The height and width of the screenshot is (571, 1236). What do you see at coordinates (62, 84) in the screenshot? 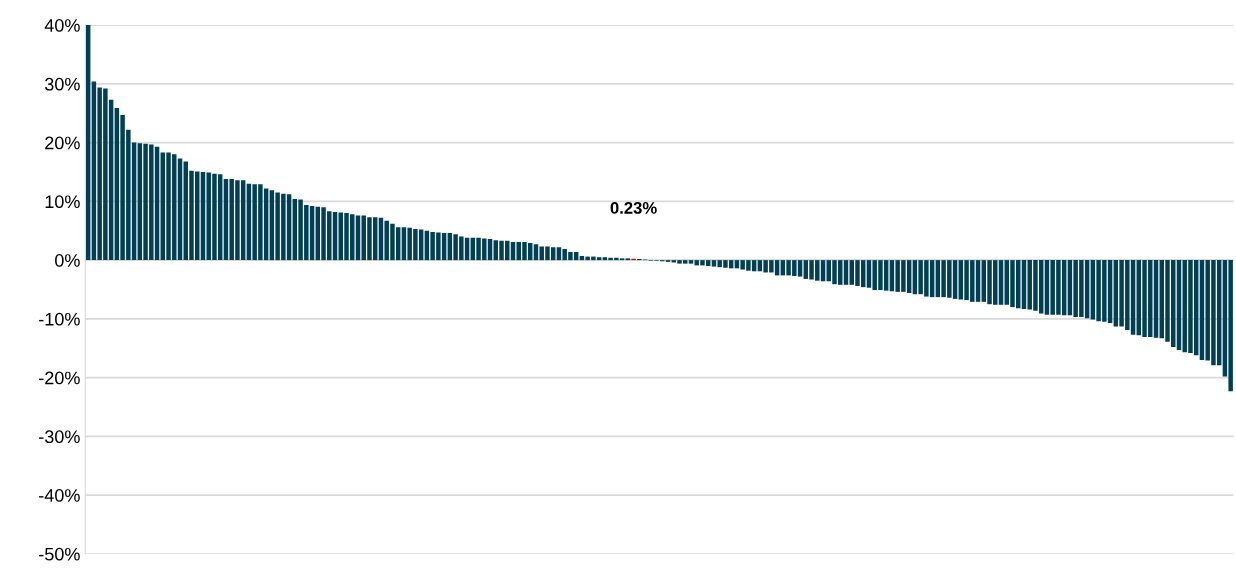
I see `y-tick-label: 30%` at bounding box center [62, 84].